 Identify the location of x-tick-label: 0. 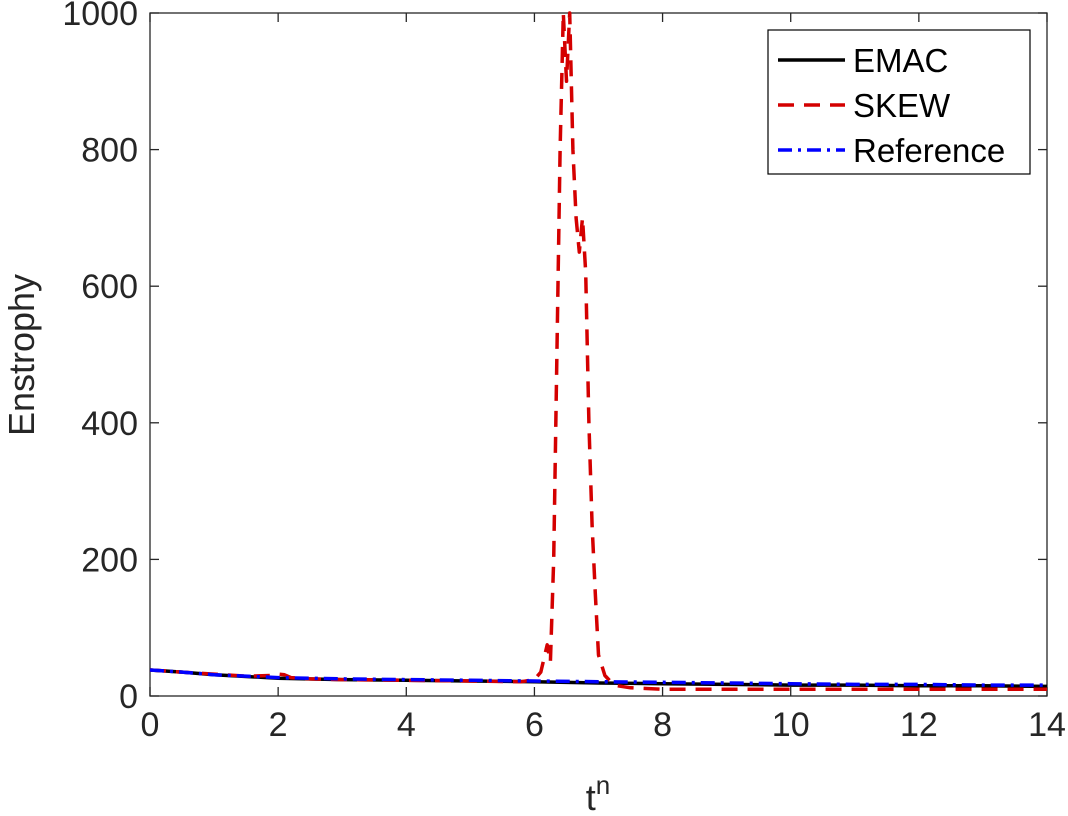
(150, 725).